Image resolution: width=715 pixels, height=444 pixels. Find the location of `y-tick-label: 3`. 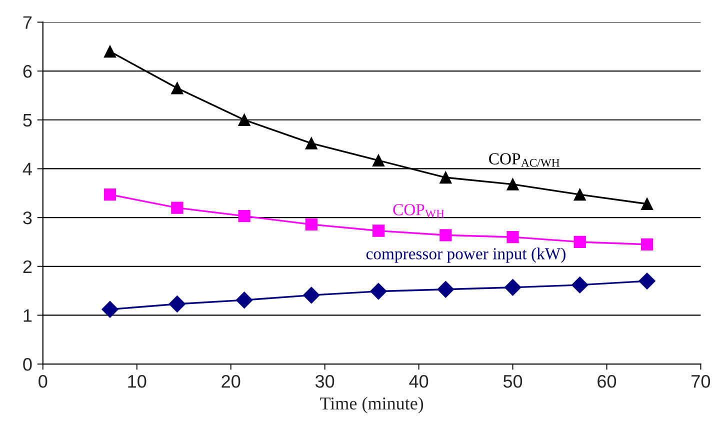

y-tick-label: 3 is located at coordinates (27, 217).